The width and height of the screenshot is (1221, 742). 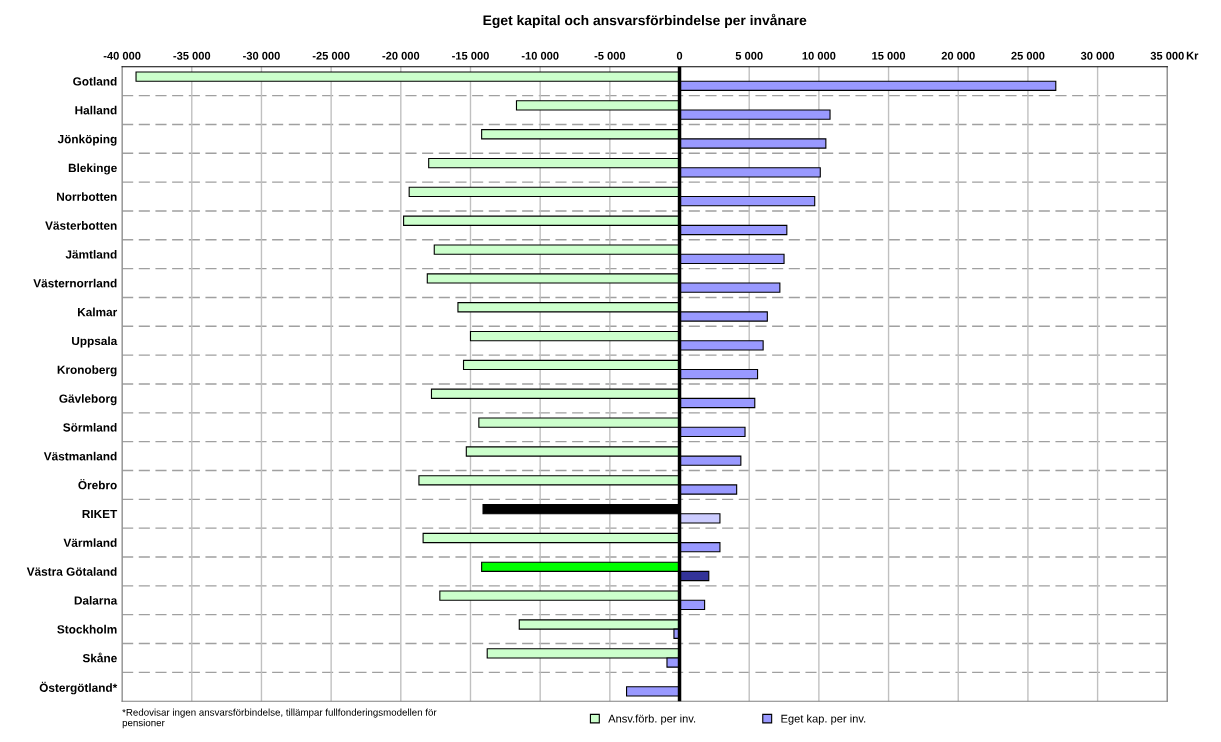 What do you see at coordinates (87, 371) in the screenshot?
I see `y-tick-label: Kronoberg` at bounding box center [87, 371].